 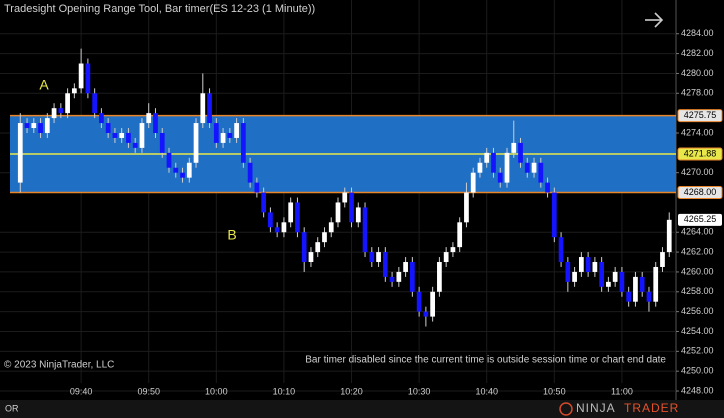 What do you see at coordinates (81, 391) in the screenshot?
I see `x-tick-label: 09:40` at bounding box center [81, 391].